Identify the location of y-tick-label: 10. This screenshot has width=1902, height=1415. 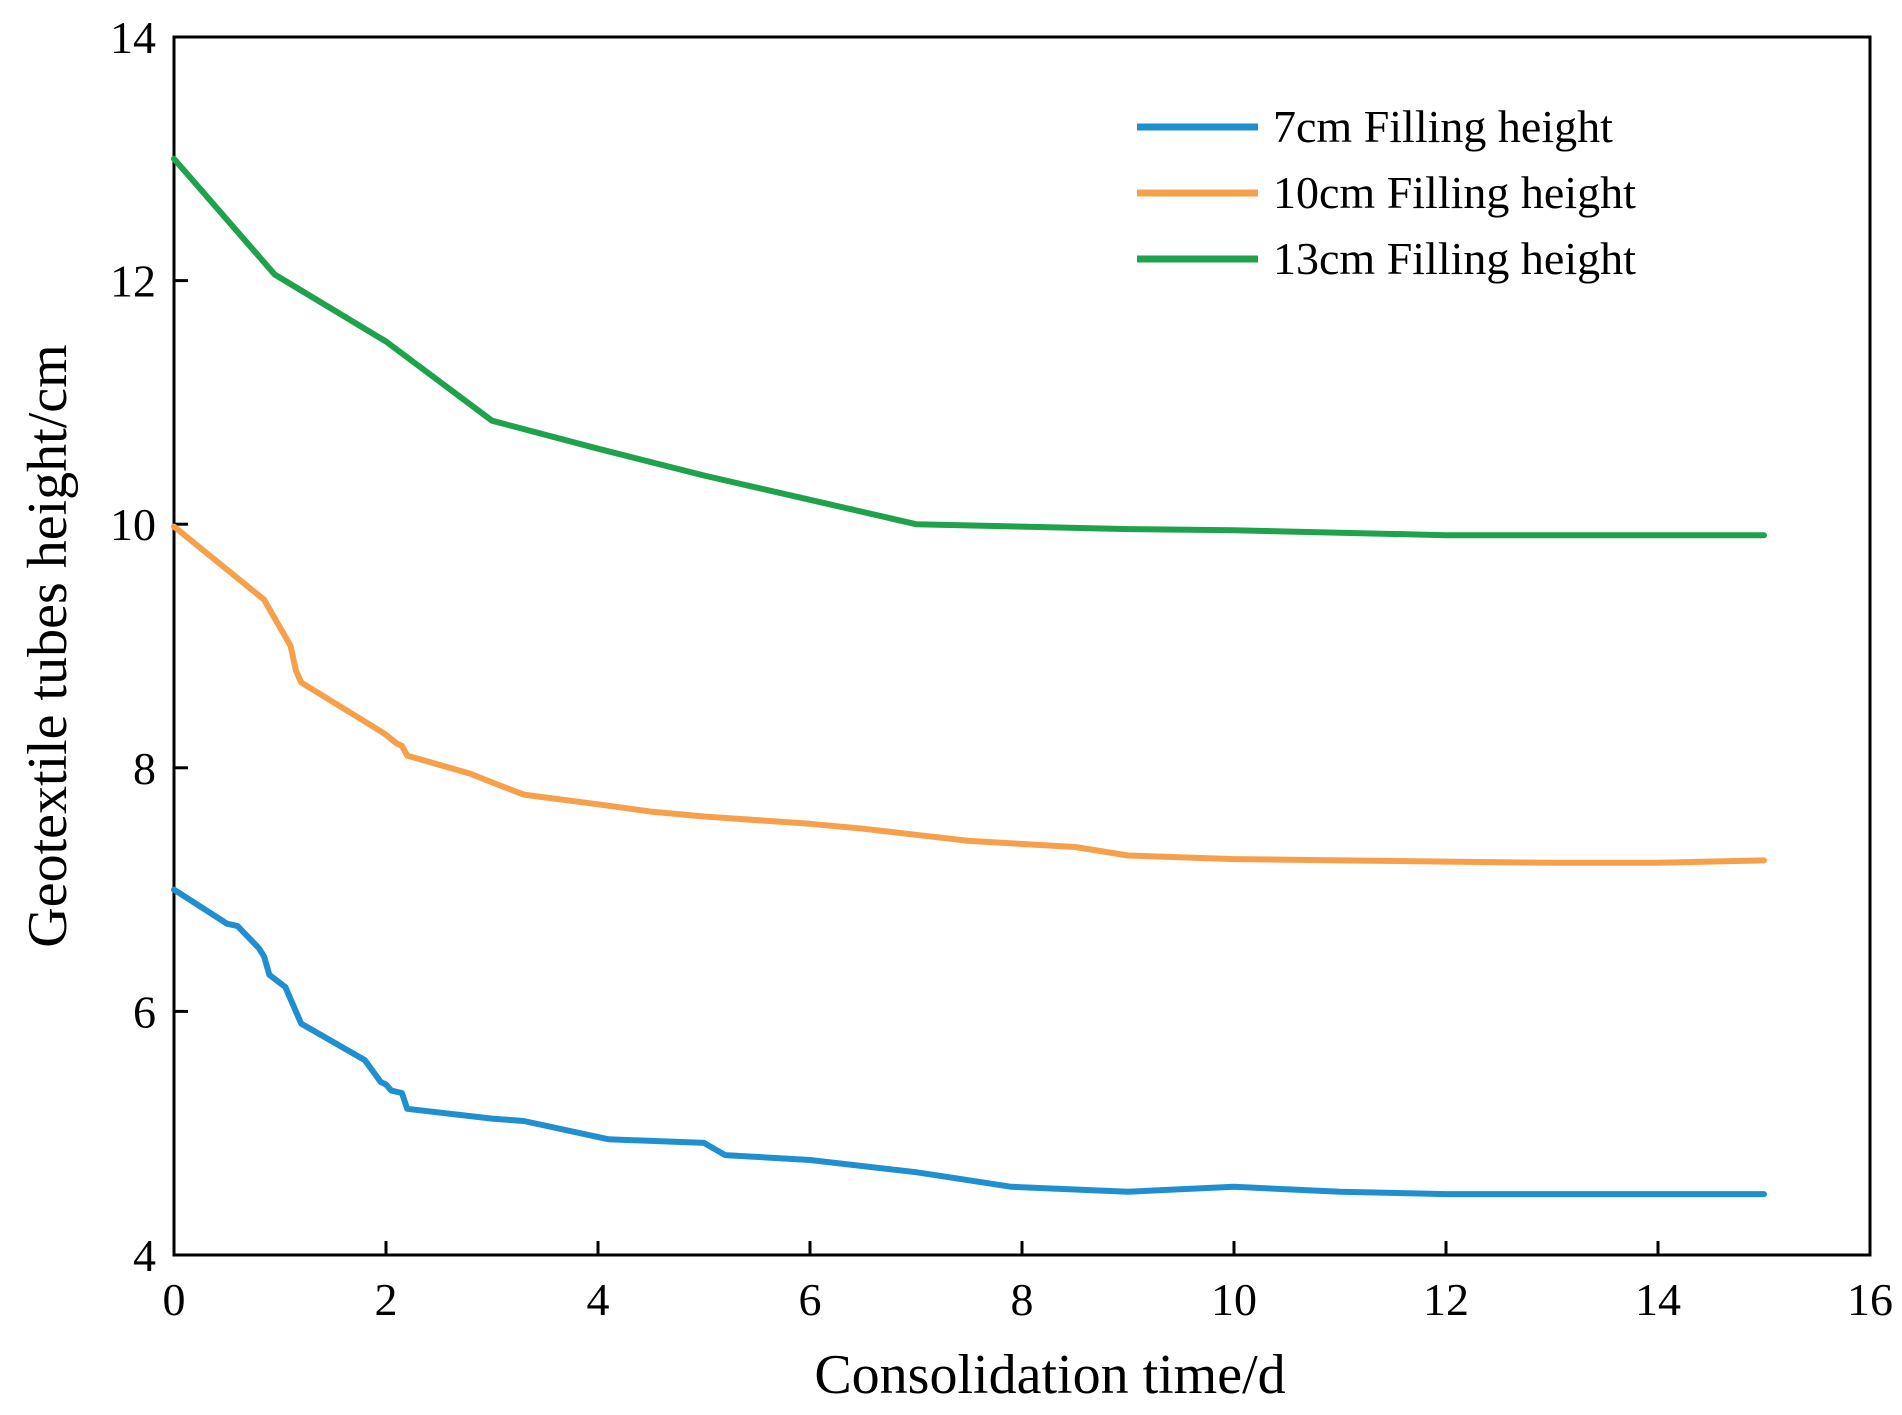
(133, 524).